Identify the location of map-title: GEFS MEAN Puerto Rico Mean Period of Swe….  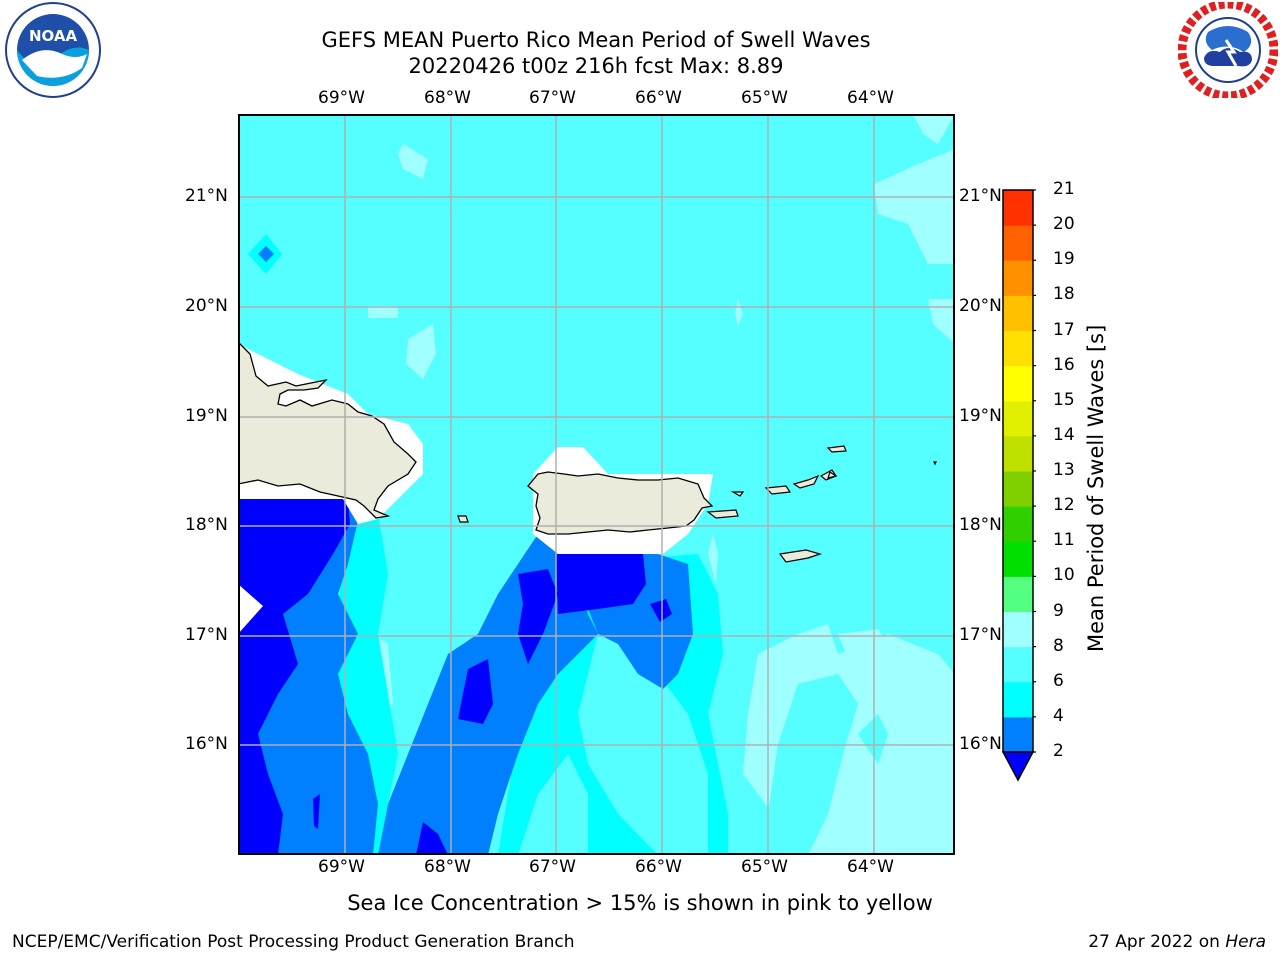
(596, 40).